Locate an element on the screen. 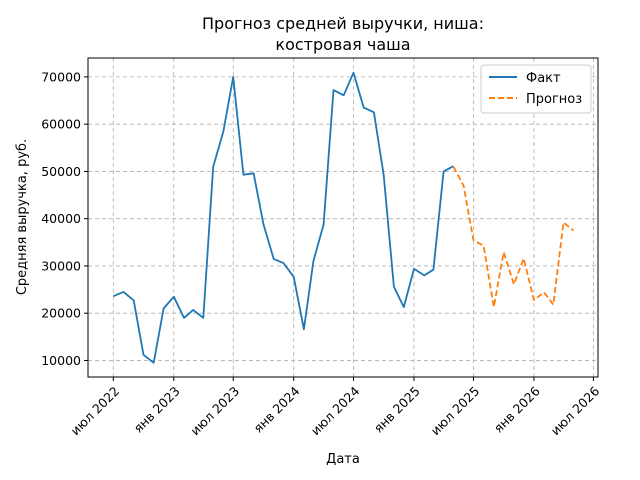 This screenshot has width=640, height=480. x-tick-label: янв 2024 is located at coordinates (276, 409).